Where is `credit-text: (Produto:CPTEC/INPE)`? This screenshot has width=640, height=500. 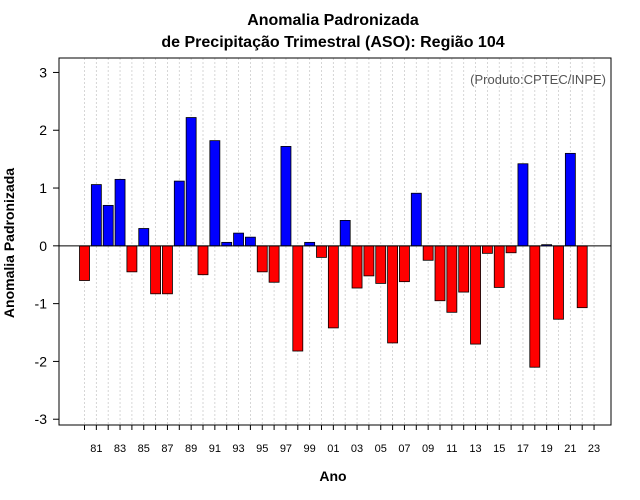 credit-text: (Produto:CPTEC/INPE) is located at coordinates (538, 79).